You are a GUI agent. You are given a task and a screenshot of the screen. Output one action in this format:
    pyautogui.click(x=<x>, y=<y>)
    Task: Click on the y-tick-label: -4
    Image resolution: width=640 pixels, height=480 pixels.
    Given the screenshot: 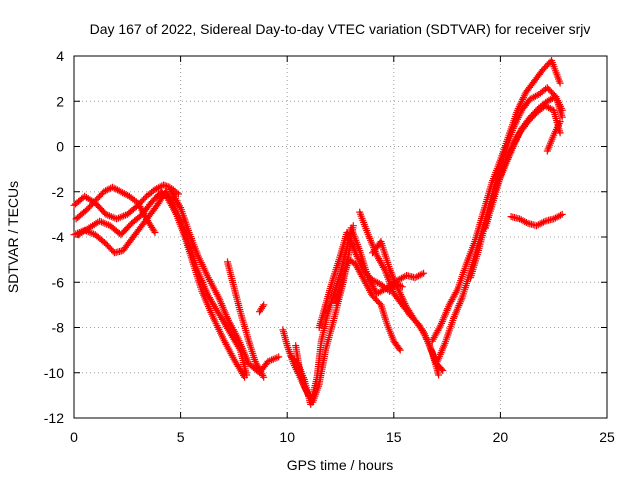 What is the action you would take?
    pyautogui.click(x=58, y=237)
    